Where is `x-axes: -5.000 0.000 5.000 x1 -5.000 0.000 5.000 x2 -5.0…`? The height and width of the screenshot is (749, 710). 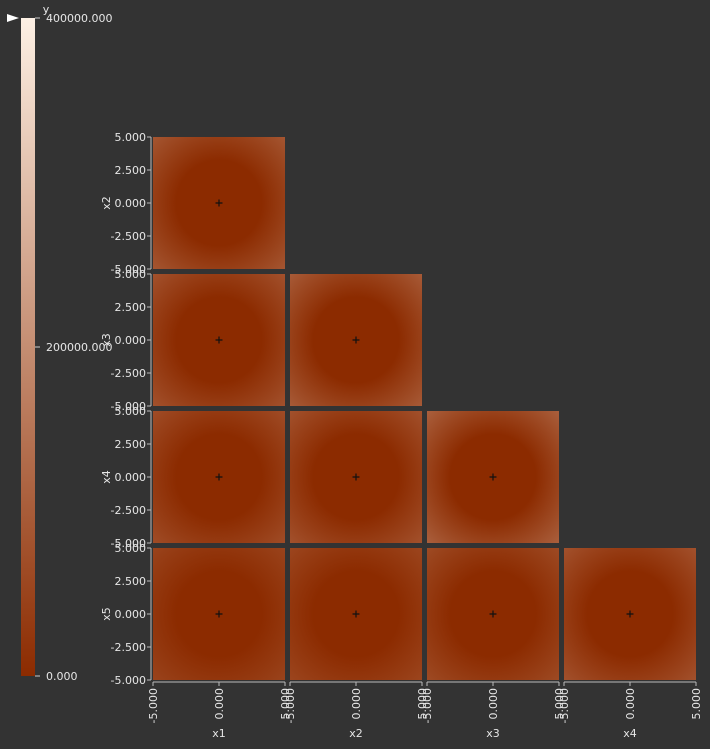 x-axes: -5.000 0.000 5.000 x1 -5.000 0.000 5.000 x2 -5.0… is located at coordinates (425, 710).